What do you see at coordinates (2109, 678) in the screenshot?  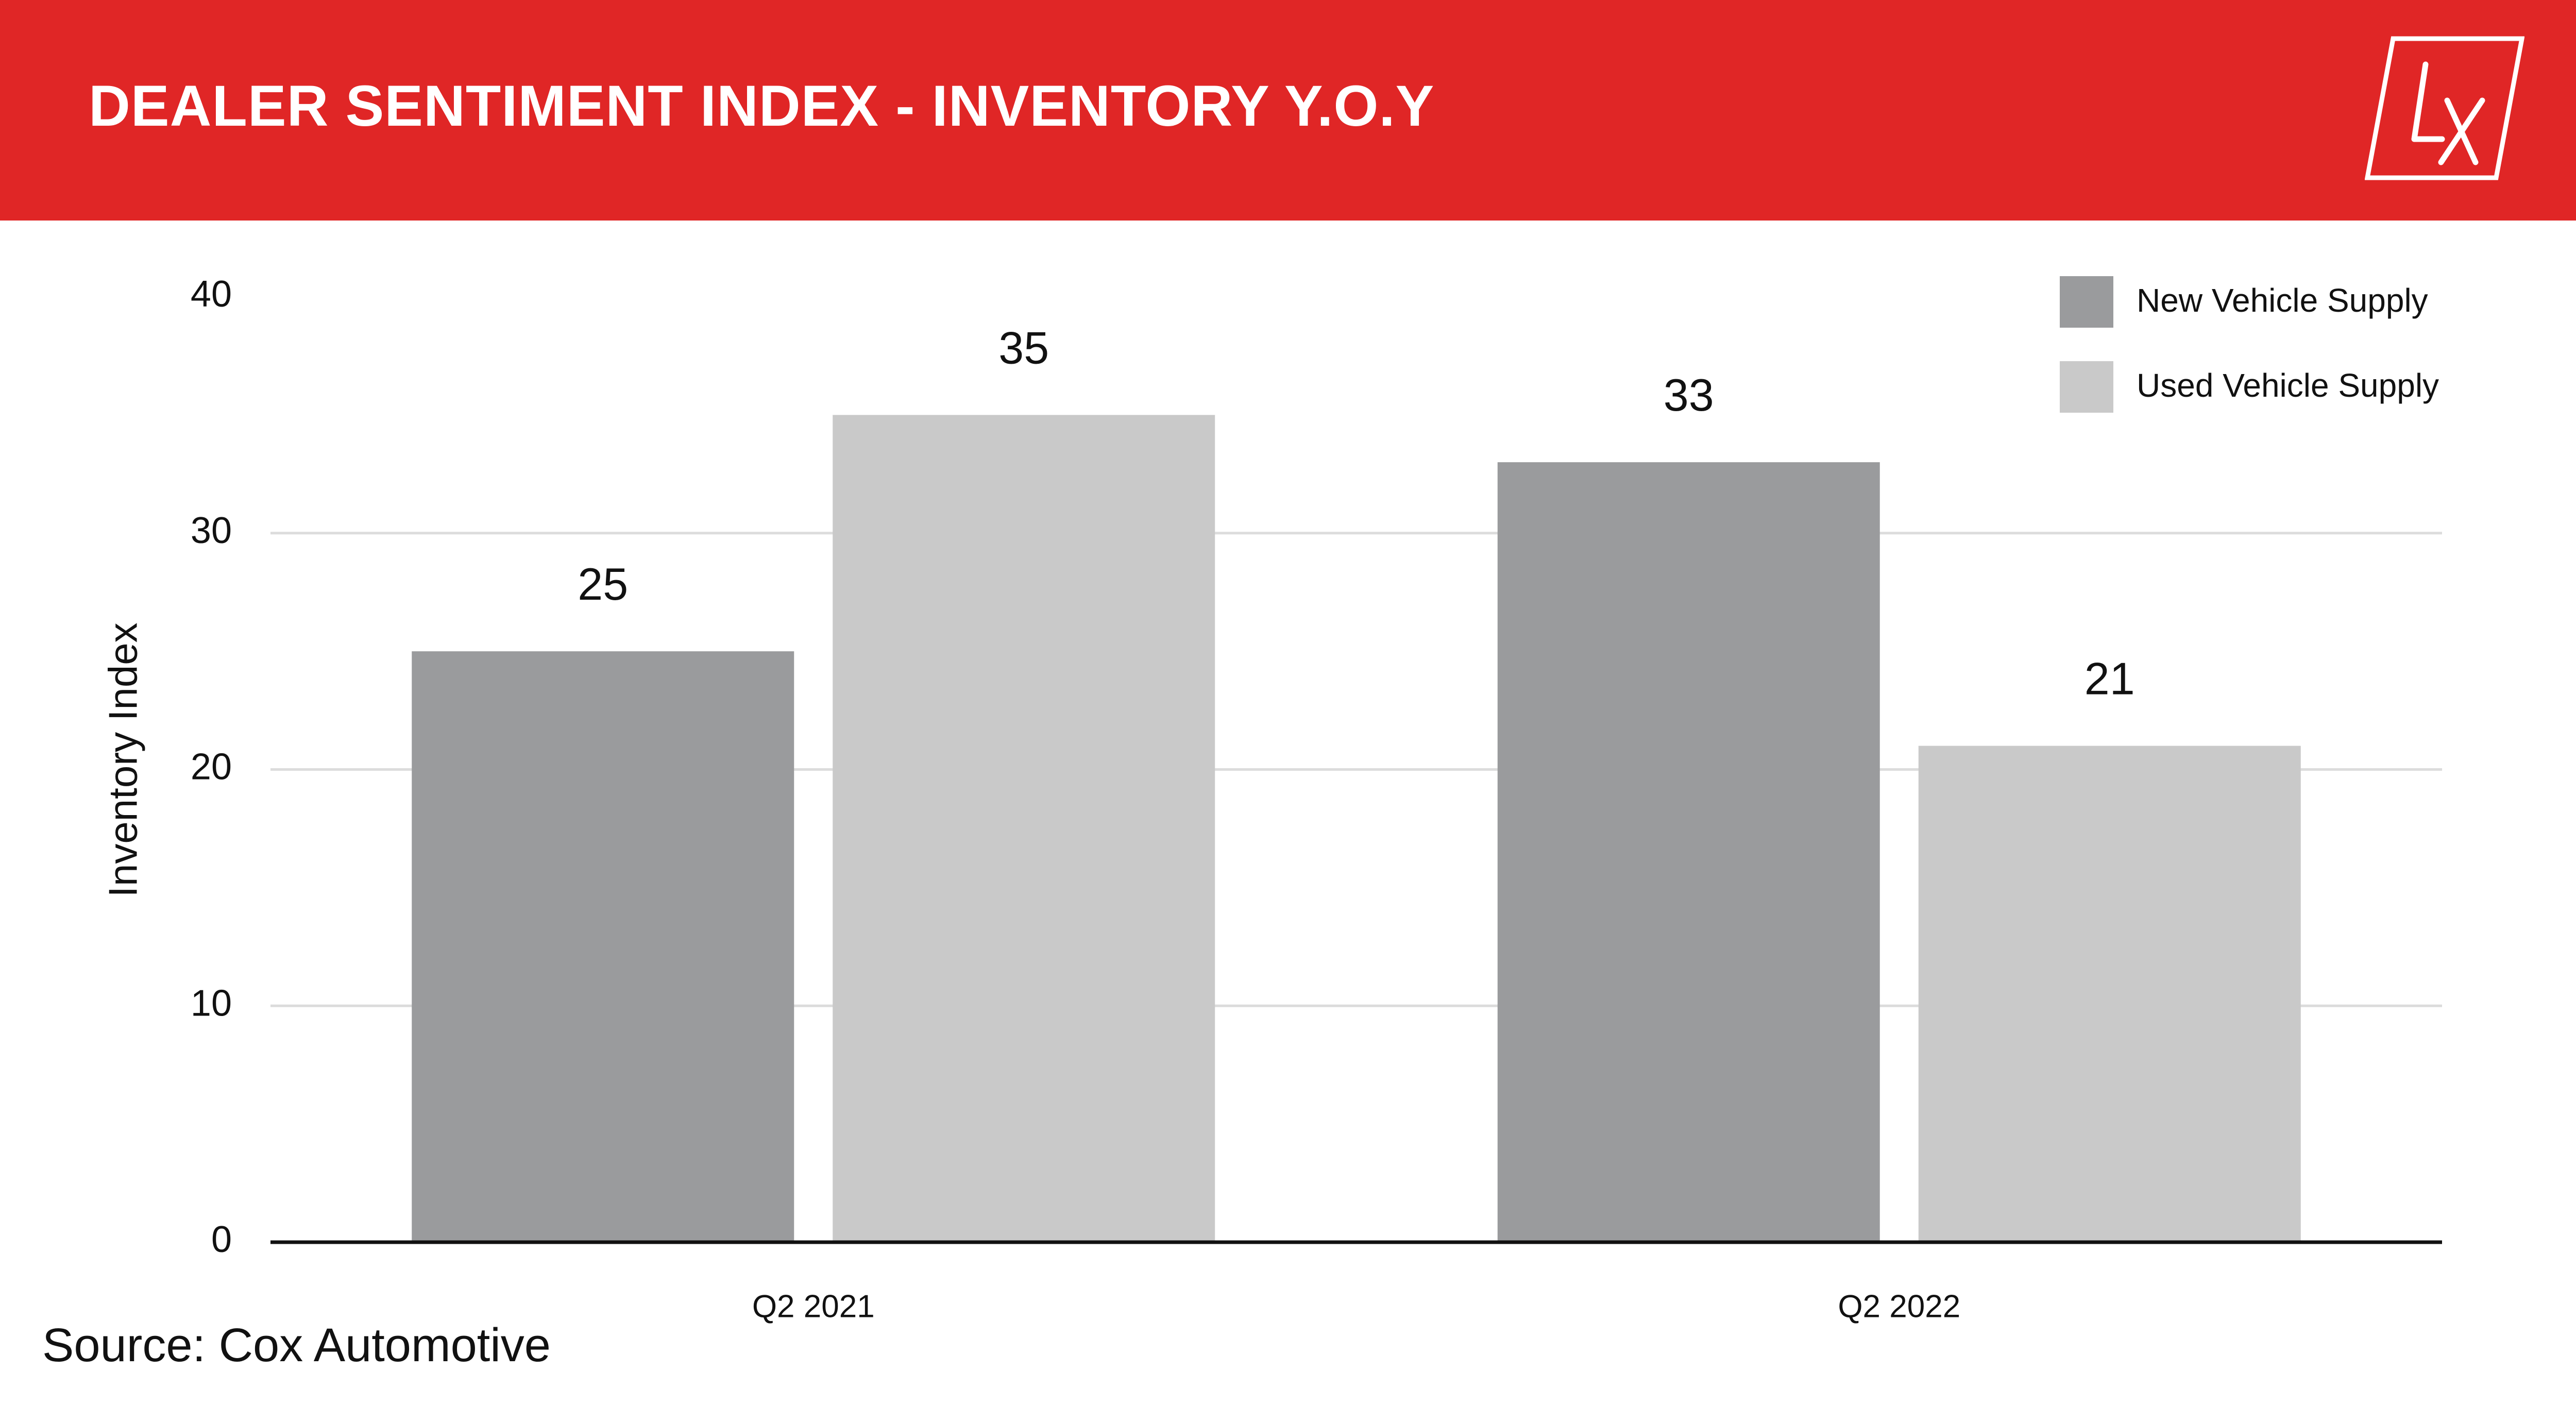 I see `bar-value-label: 21` at bounding box center [2109, 678].